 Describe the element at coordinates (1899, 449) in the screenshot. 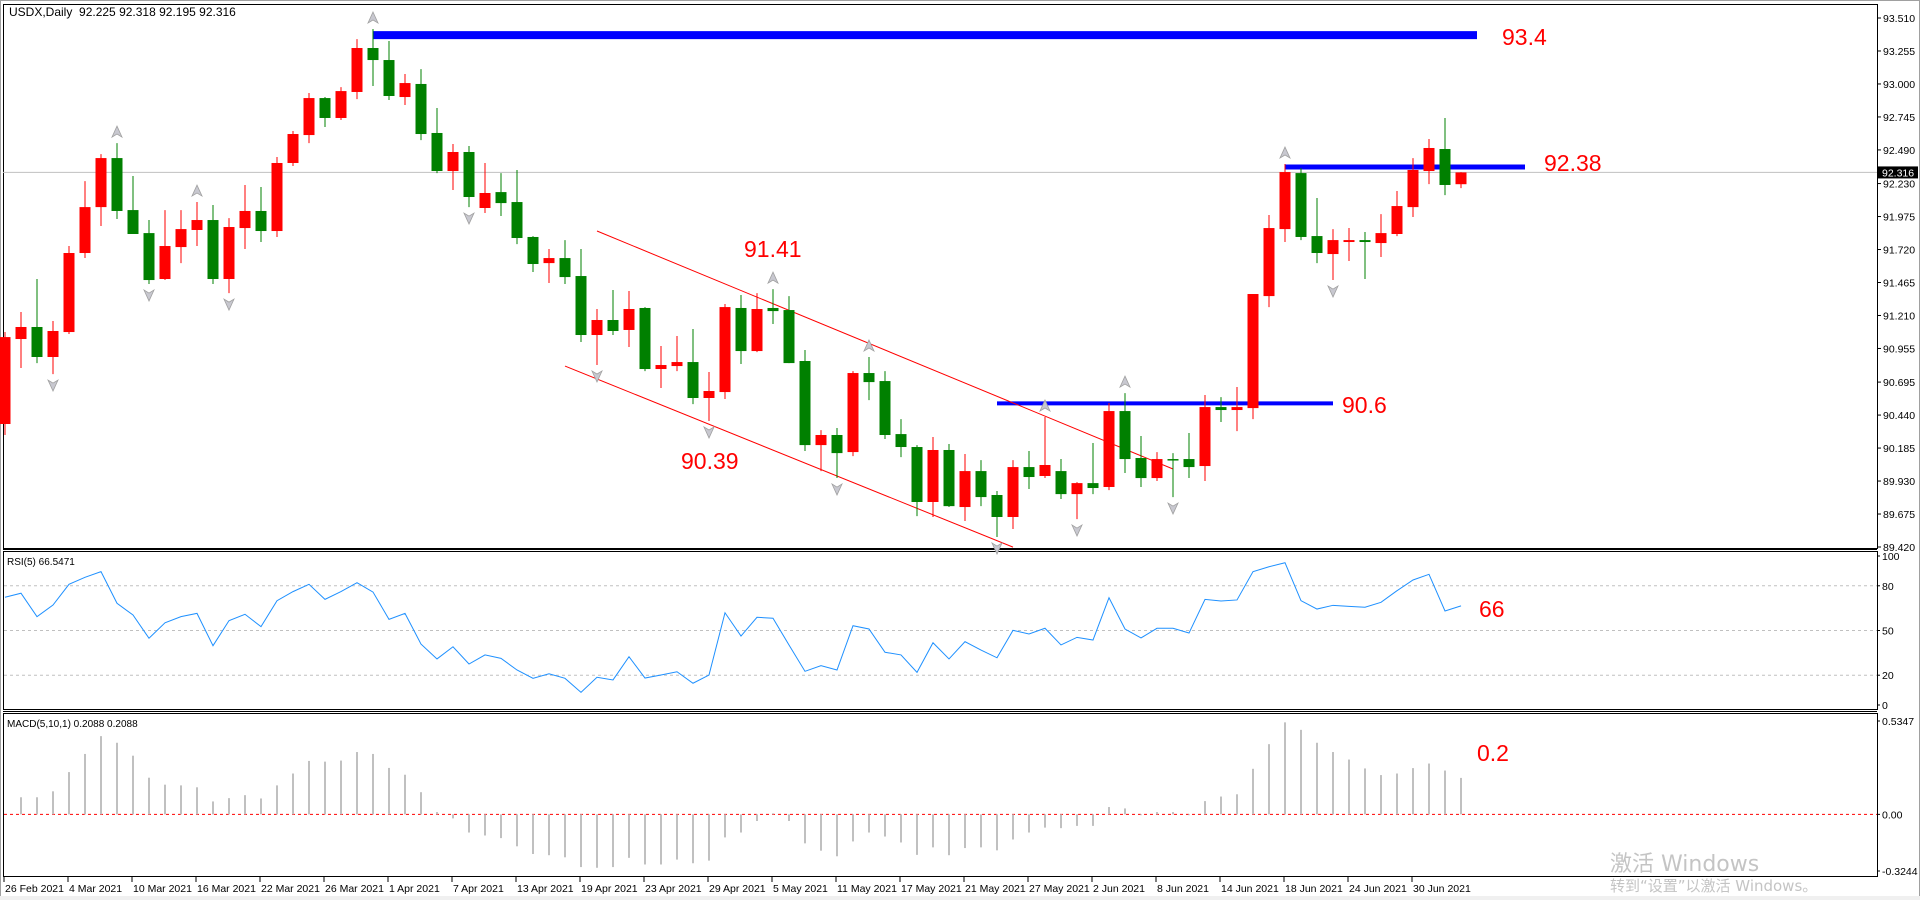

I see `price-tick-label: 90.185` at that location.